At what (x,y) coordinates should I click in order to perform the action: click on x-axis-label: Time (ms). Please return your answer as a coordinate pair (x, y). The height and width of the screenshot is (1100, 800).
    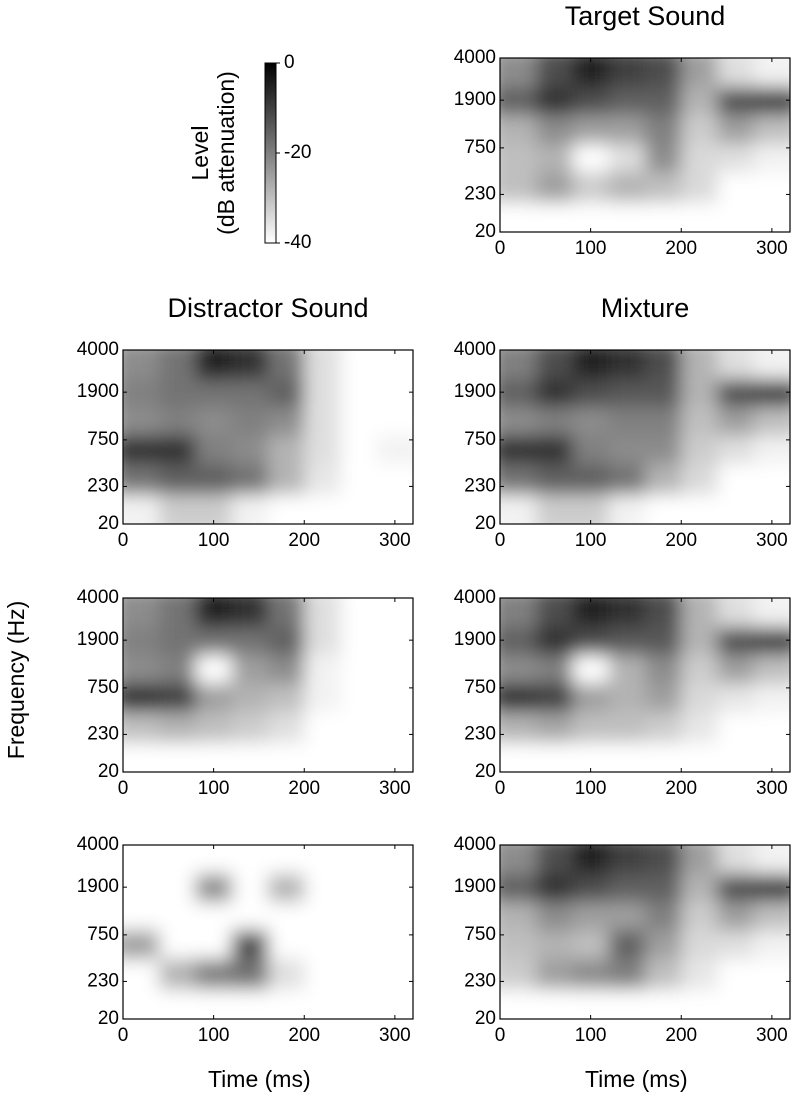
    Looking at the image, I should click on (636, 1079).